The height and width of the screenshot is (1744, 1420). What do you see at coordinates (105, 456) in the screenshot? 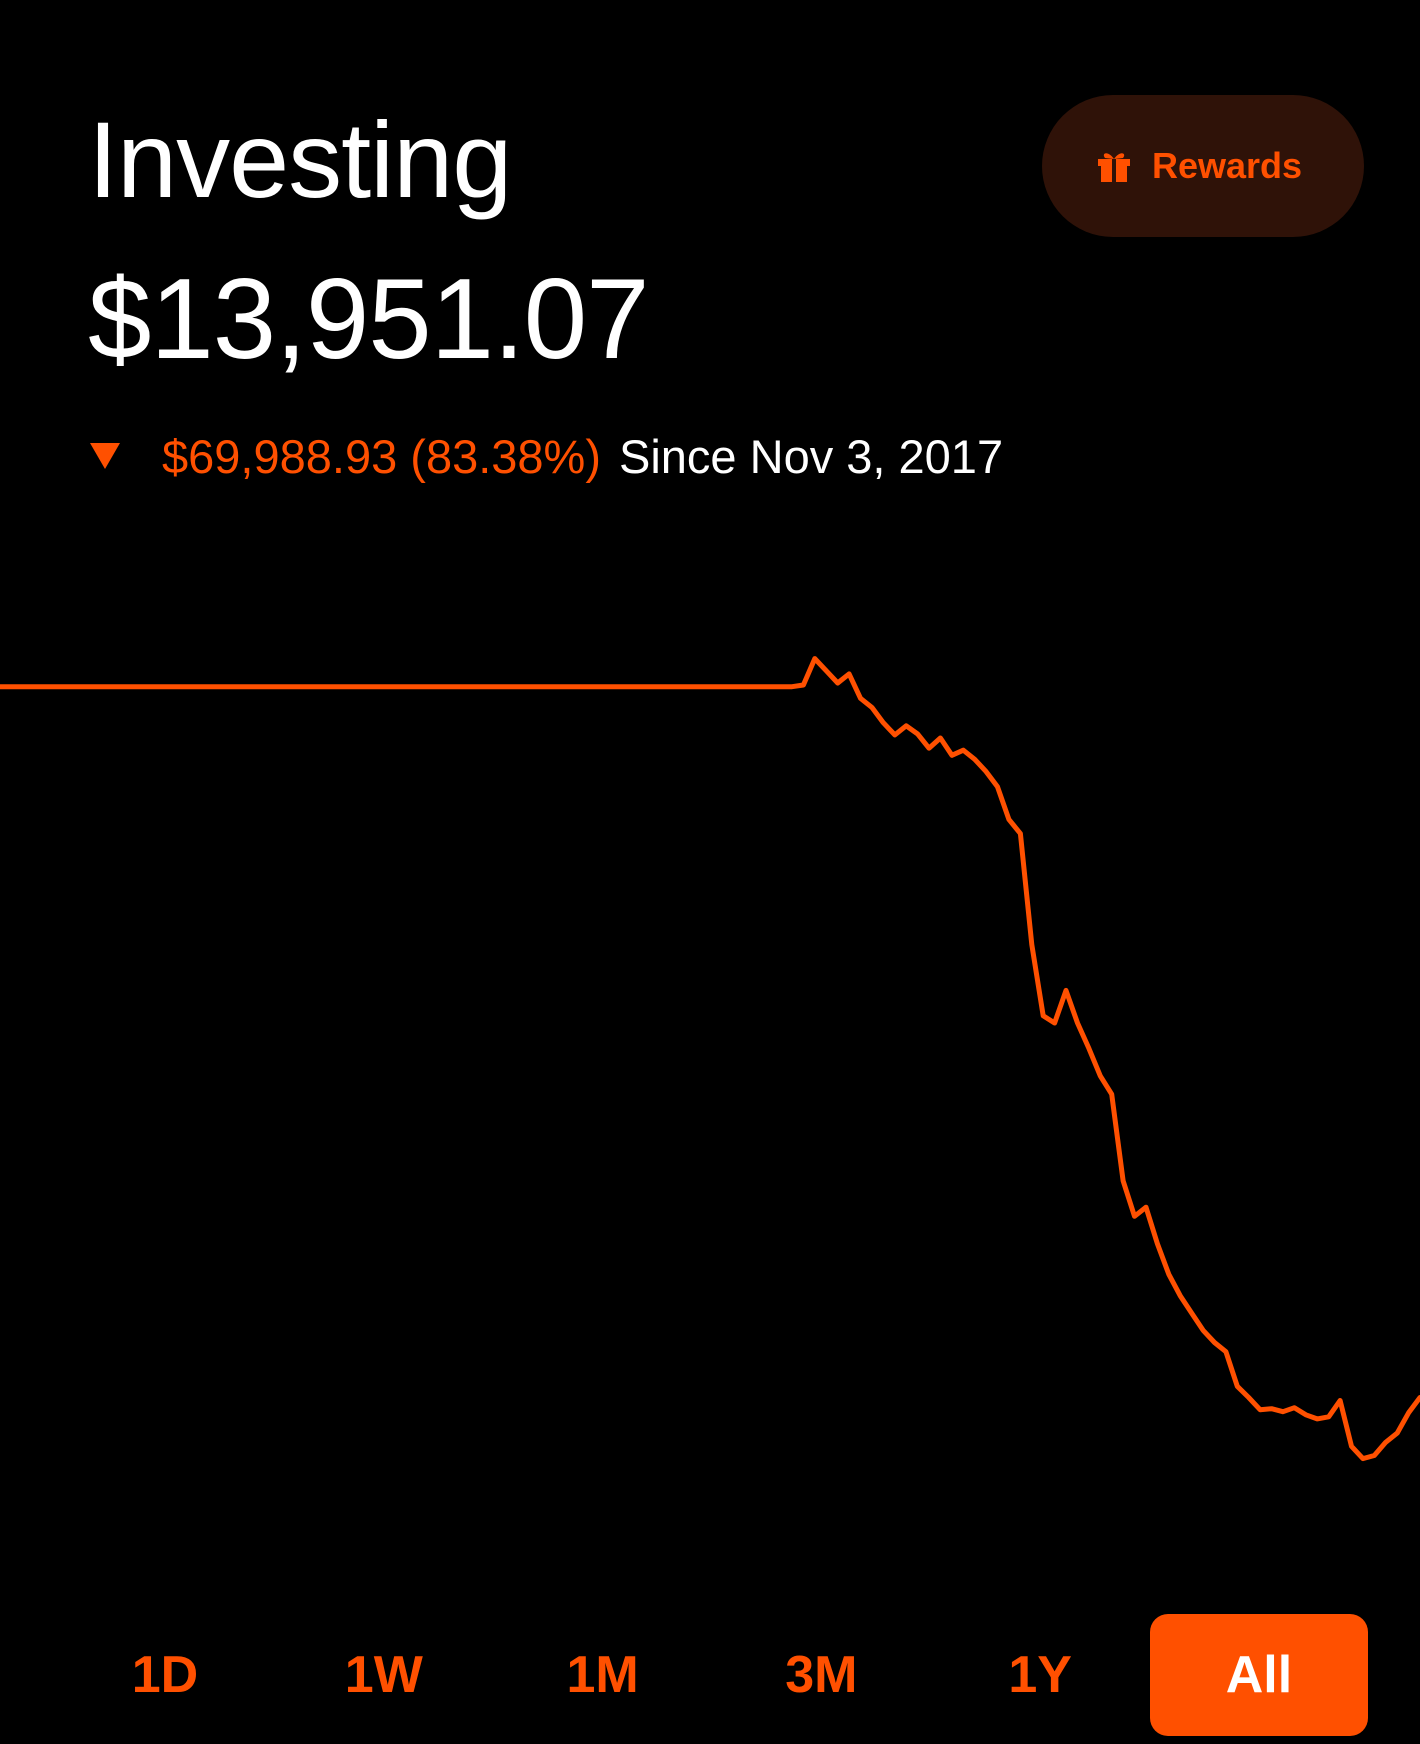
I see `down-triangle-icon` at bounding box center [105, 456].